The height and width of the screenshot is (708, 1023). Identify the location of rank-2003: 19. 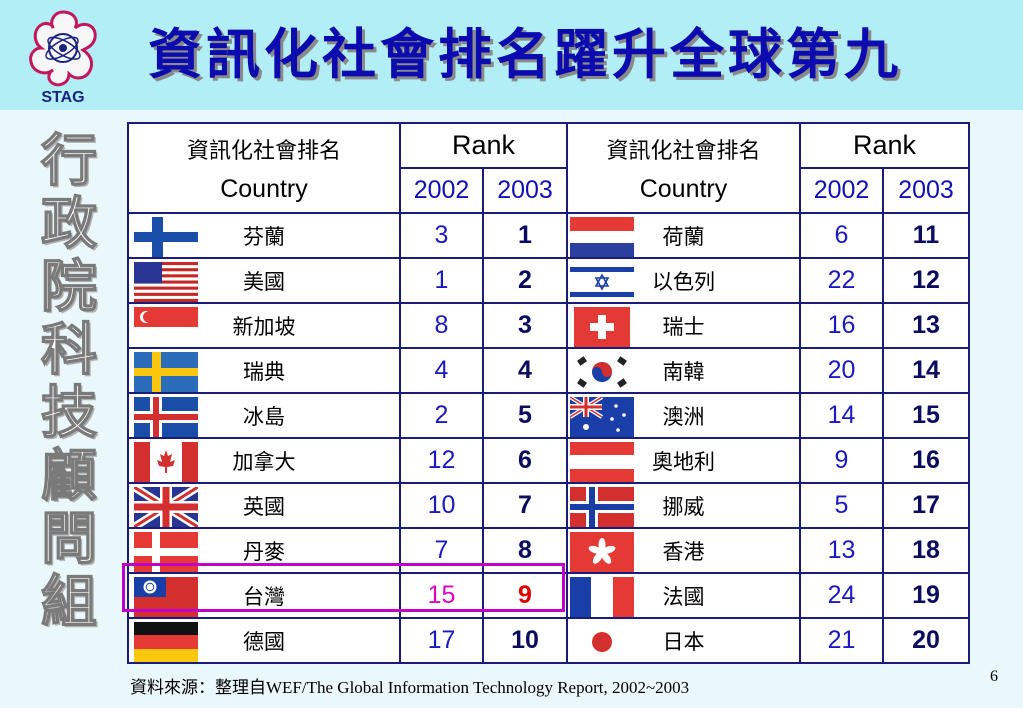
(926, 595).